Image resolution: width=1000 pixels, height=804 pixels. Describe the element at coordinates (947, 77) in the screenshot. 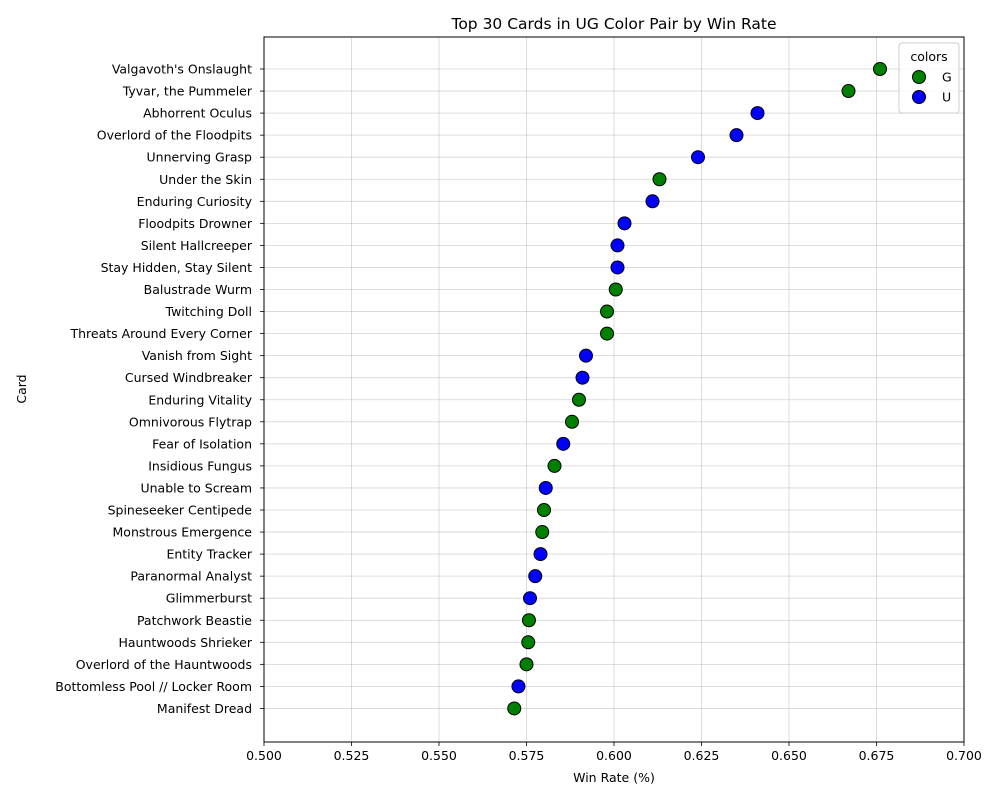

I see `legend-label: G` at that location.